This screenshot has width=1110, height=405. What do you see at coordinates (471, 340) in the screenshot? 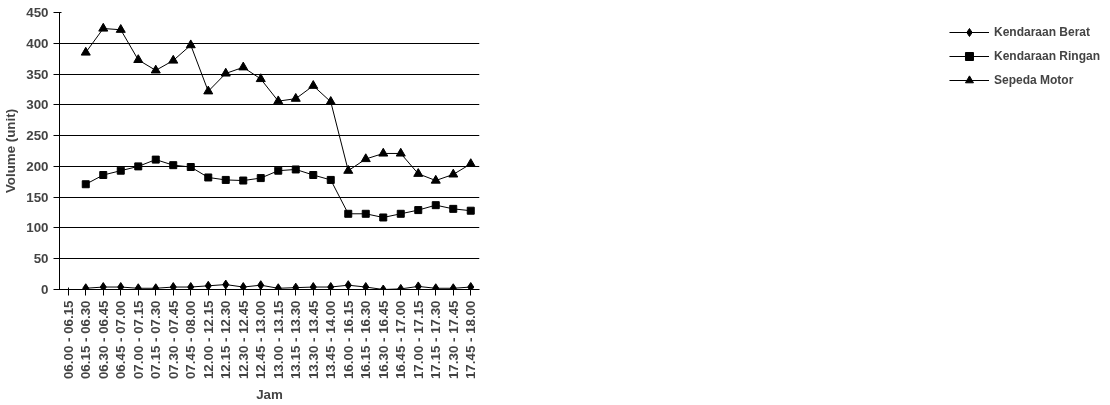
I see `x-tick-label: 17.45 - 18.00` at bounding box center [471, 340].